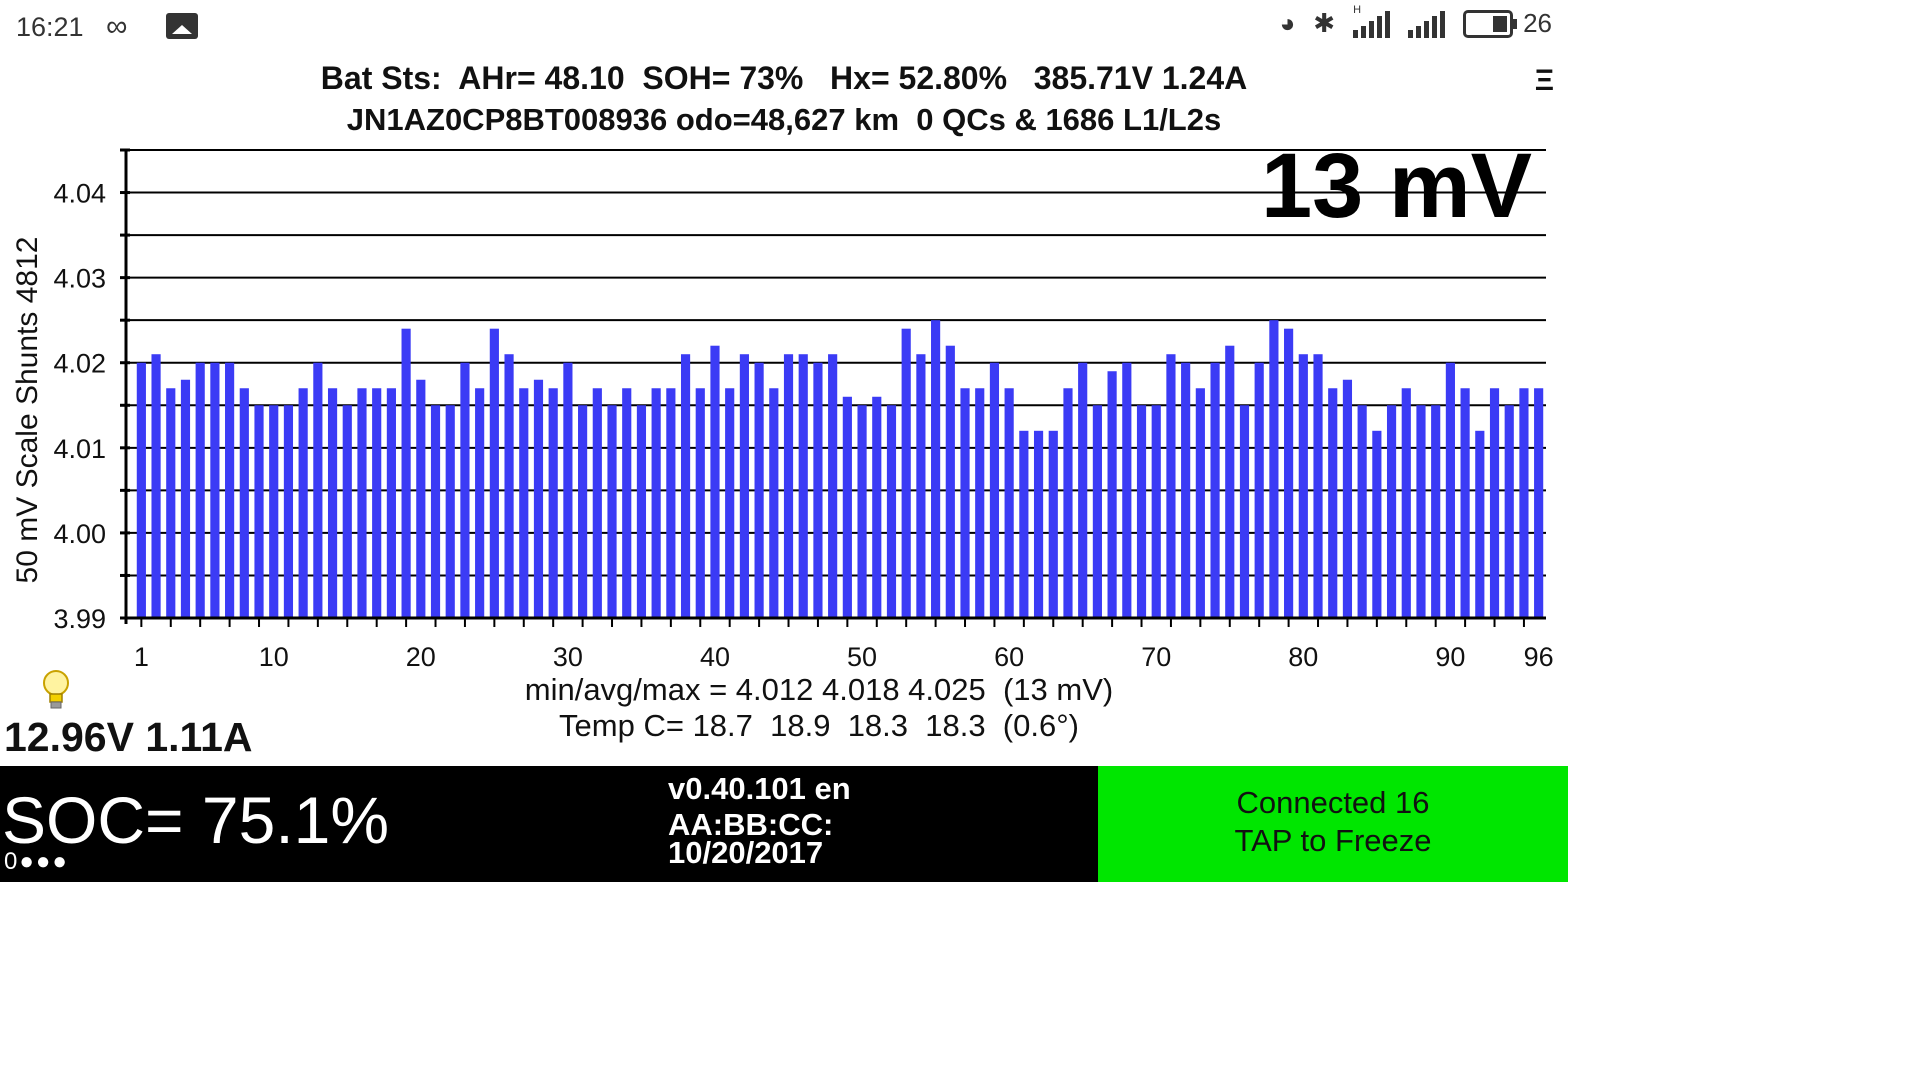 This screenshot has width=1920, height=1080. I want to click on pack-voltage-current: 12.96V 1.11A, so click(128, 737).